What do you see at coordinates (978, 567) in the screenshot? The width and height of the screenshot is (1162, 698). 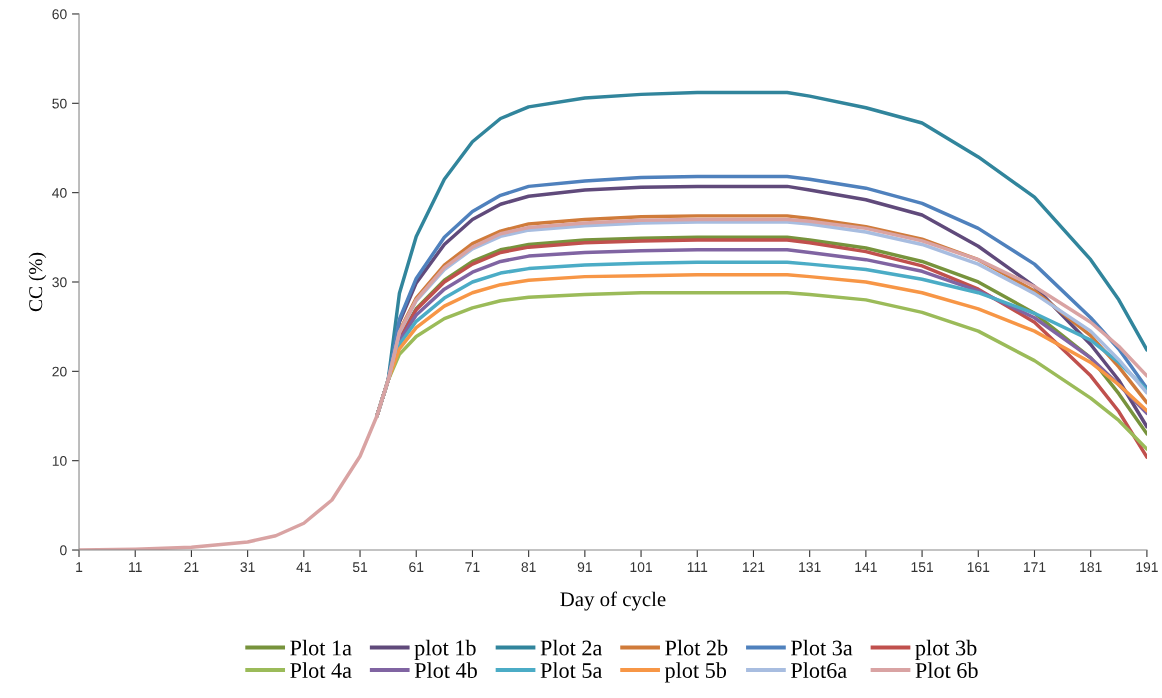 I see `x-tick-label: 161` at bounding box center [978, 567].